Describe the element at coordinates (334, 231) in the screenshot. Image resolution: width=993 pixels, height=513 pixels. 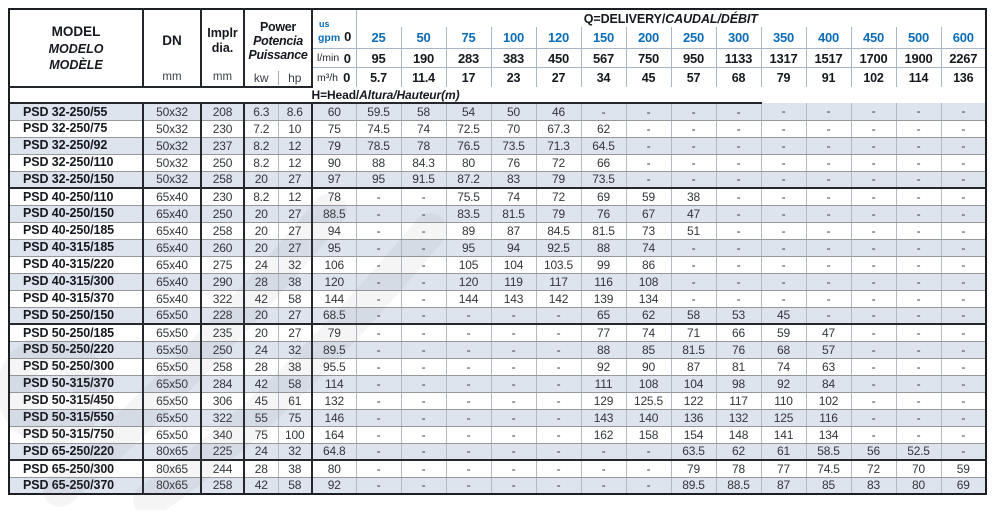
I see `head-value-cell: 94` at that location.